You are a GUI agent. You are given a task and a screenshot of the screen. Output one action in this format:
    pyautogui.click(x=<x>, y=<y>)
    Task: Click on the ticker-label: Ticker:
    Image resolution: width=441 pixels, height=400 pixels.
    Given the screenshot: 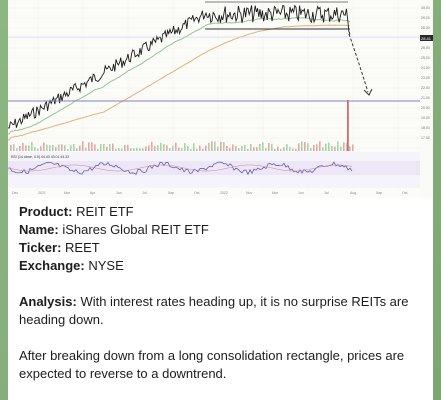 What is the action you would take?
    pyautogui.click(x=40, y=247)
    